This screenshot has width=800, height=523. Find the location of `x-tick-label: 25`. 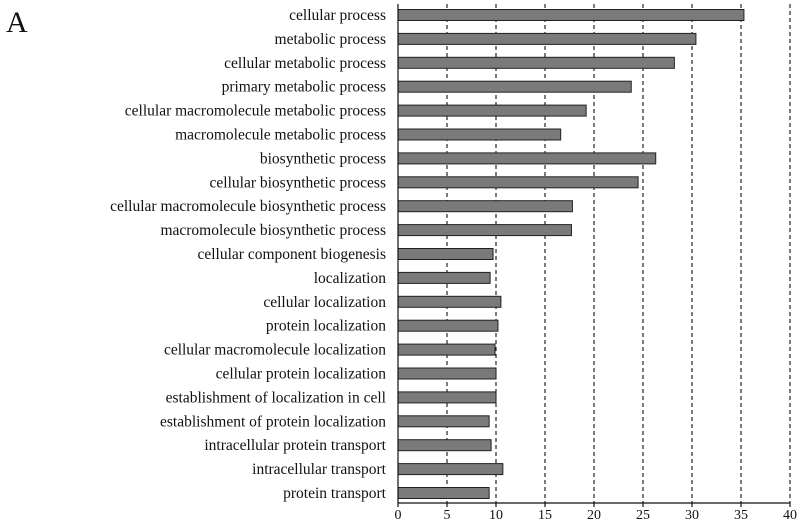

x-tick-label: 25 is located at coordinates (643, 515).